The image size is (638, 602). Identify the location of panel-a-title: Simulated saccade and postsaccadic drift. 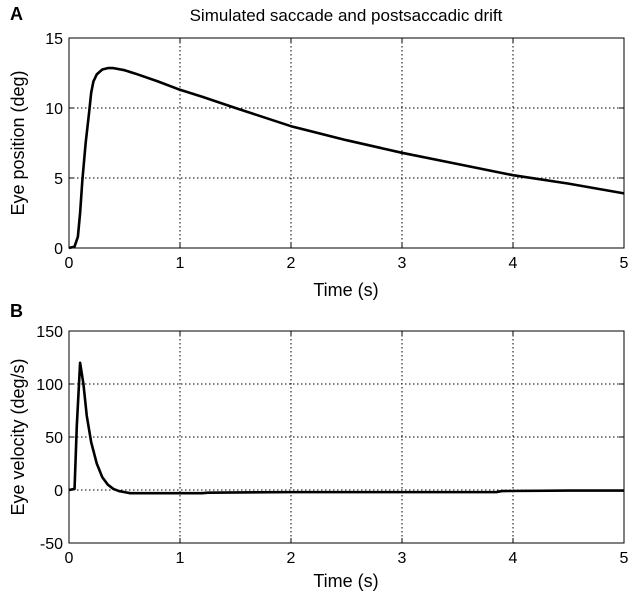
(346, 15).